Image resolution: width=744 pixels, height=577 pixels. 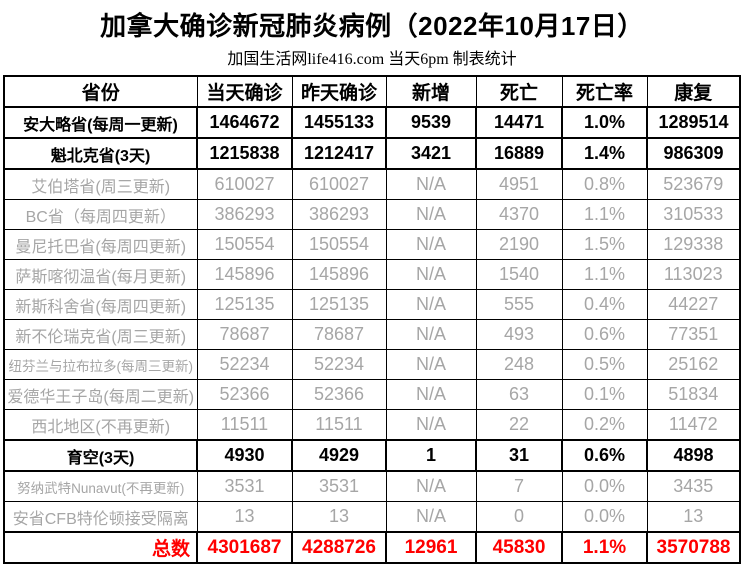 What do you see at coordinates (339, 517) in the screenshot?
I see `cell-yesterday: 13` at bounding box center [339, 517].